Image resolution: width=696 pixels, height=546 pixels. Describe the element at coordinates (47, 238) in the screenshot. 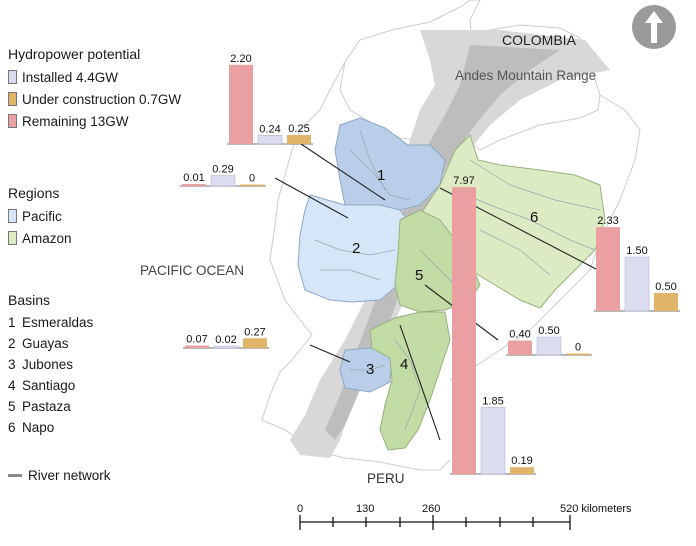

I see `legend-label-amazon: Amazon` at that location.